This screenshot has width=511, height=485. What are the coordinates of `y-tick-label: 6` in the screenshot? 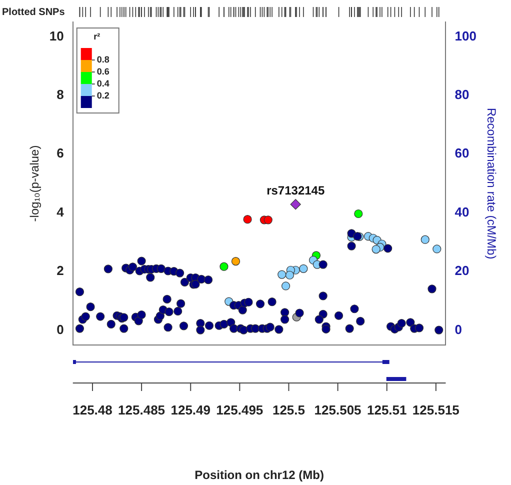 It's located at (60, 153).